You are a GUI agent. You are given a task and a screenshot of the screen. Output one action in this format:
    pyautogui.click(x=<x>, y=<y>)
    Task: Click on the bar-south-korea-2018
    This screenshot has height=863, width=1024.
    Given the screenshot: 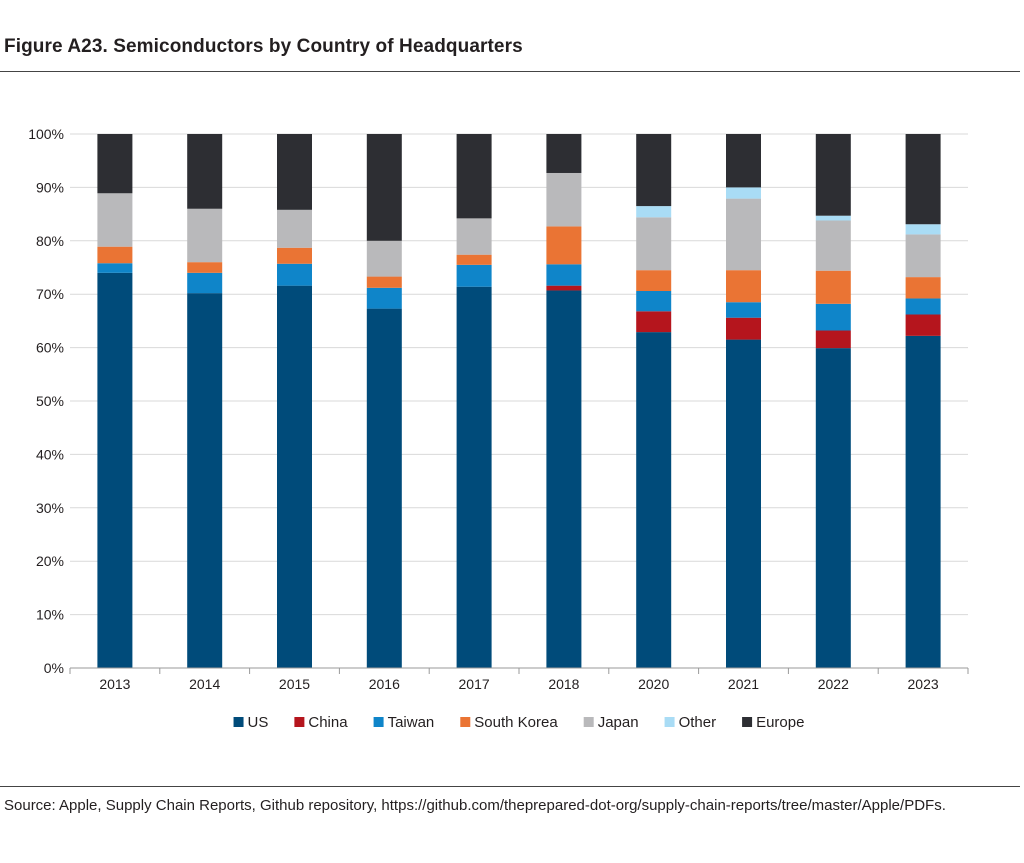 What is the action you would take?
    pyautogui.click(x=564, y=245)
    